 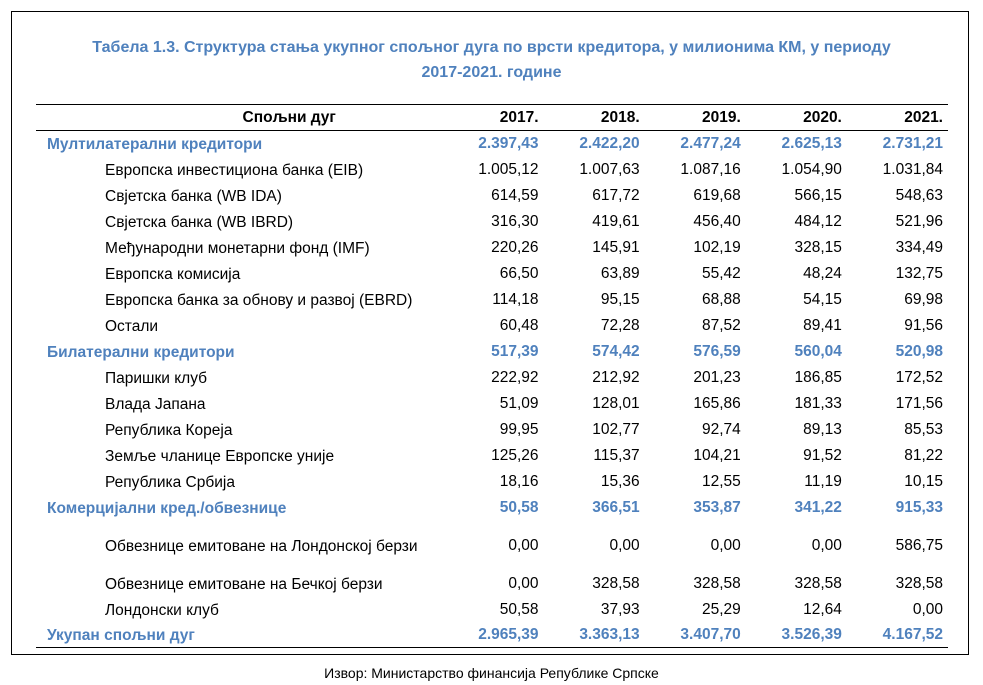 What do you see at coordinates (155, 404) in the screenshot?
I see `row-label: Влада Јапана` at bounding box center [155, 404].